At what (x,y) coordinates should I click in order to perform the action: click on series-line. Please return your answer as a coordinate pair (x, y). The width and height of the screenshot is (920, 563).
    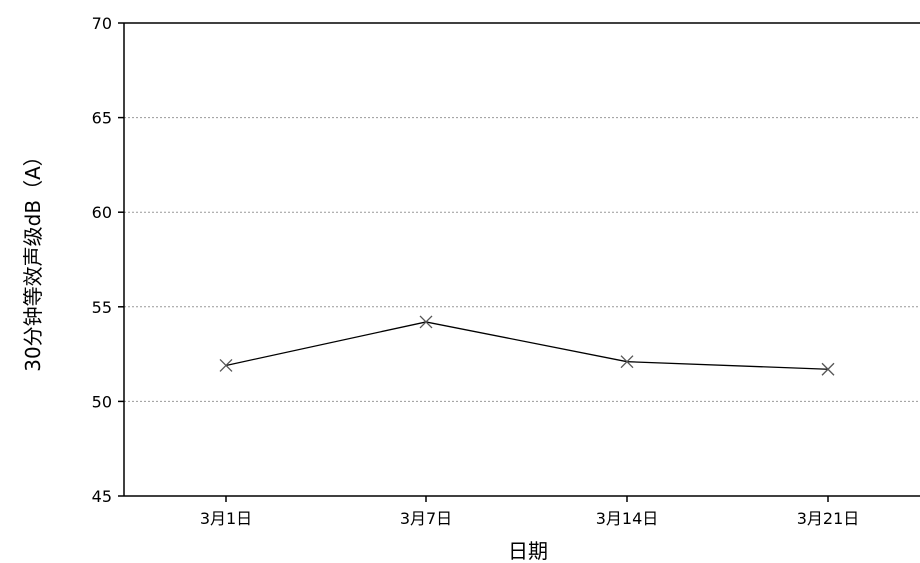
    Looking at the image, I should click on (527, 345).